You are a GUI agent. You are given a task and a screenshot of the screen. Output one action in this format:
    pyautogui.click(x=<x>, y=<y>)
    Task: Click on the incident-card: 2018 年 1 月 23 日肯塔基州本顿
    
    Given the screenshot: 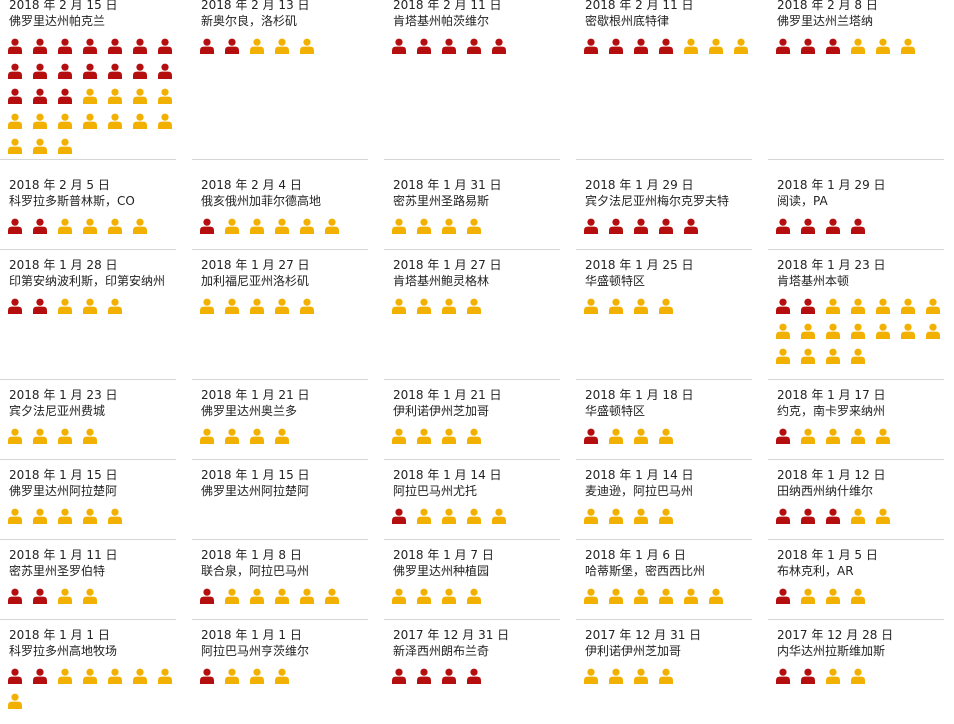 What is the action you would take?
    pyautogui.click(x=856, y=315)
    